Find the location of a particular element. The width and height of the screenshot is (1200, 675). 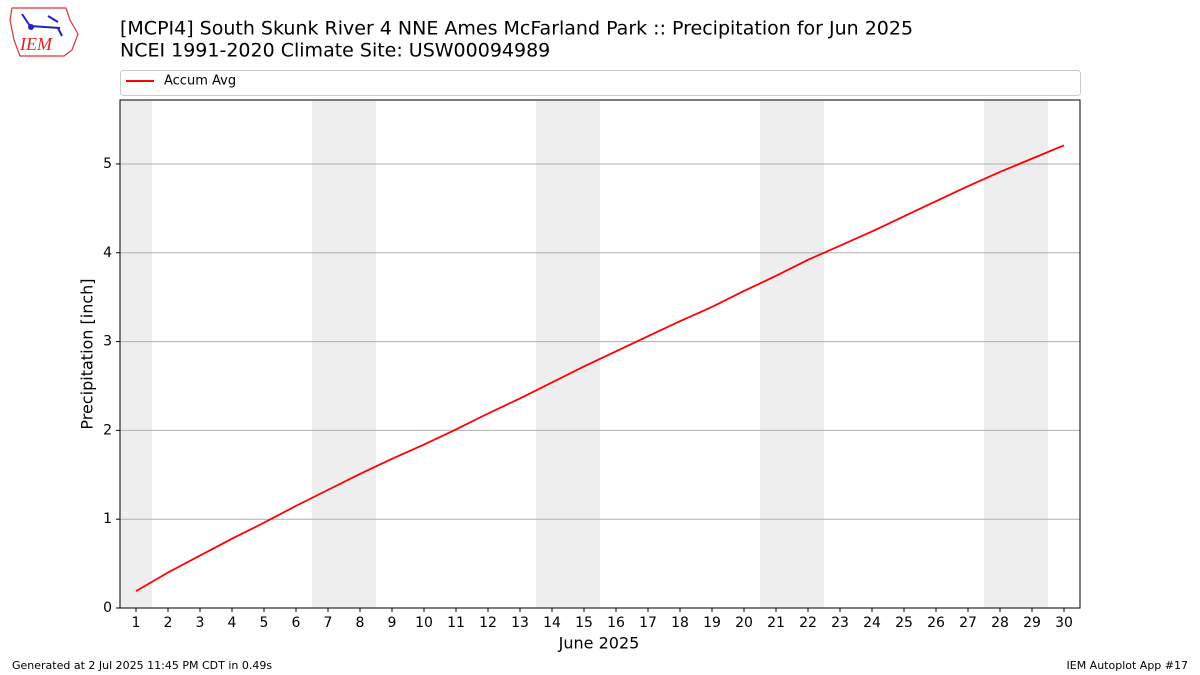

x-tick-label: 17 is located at coordinates (648, 623).